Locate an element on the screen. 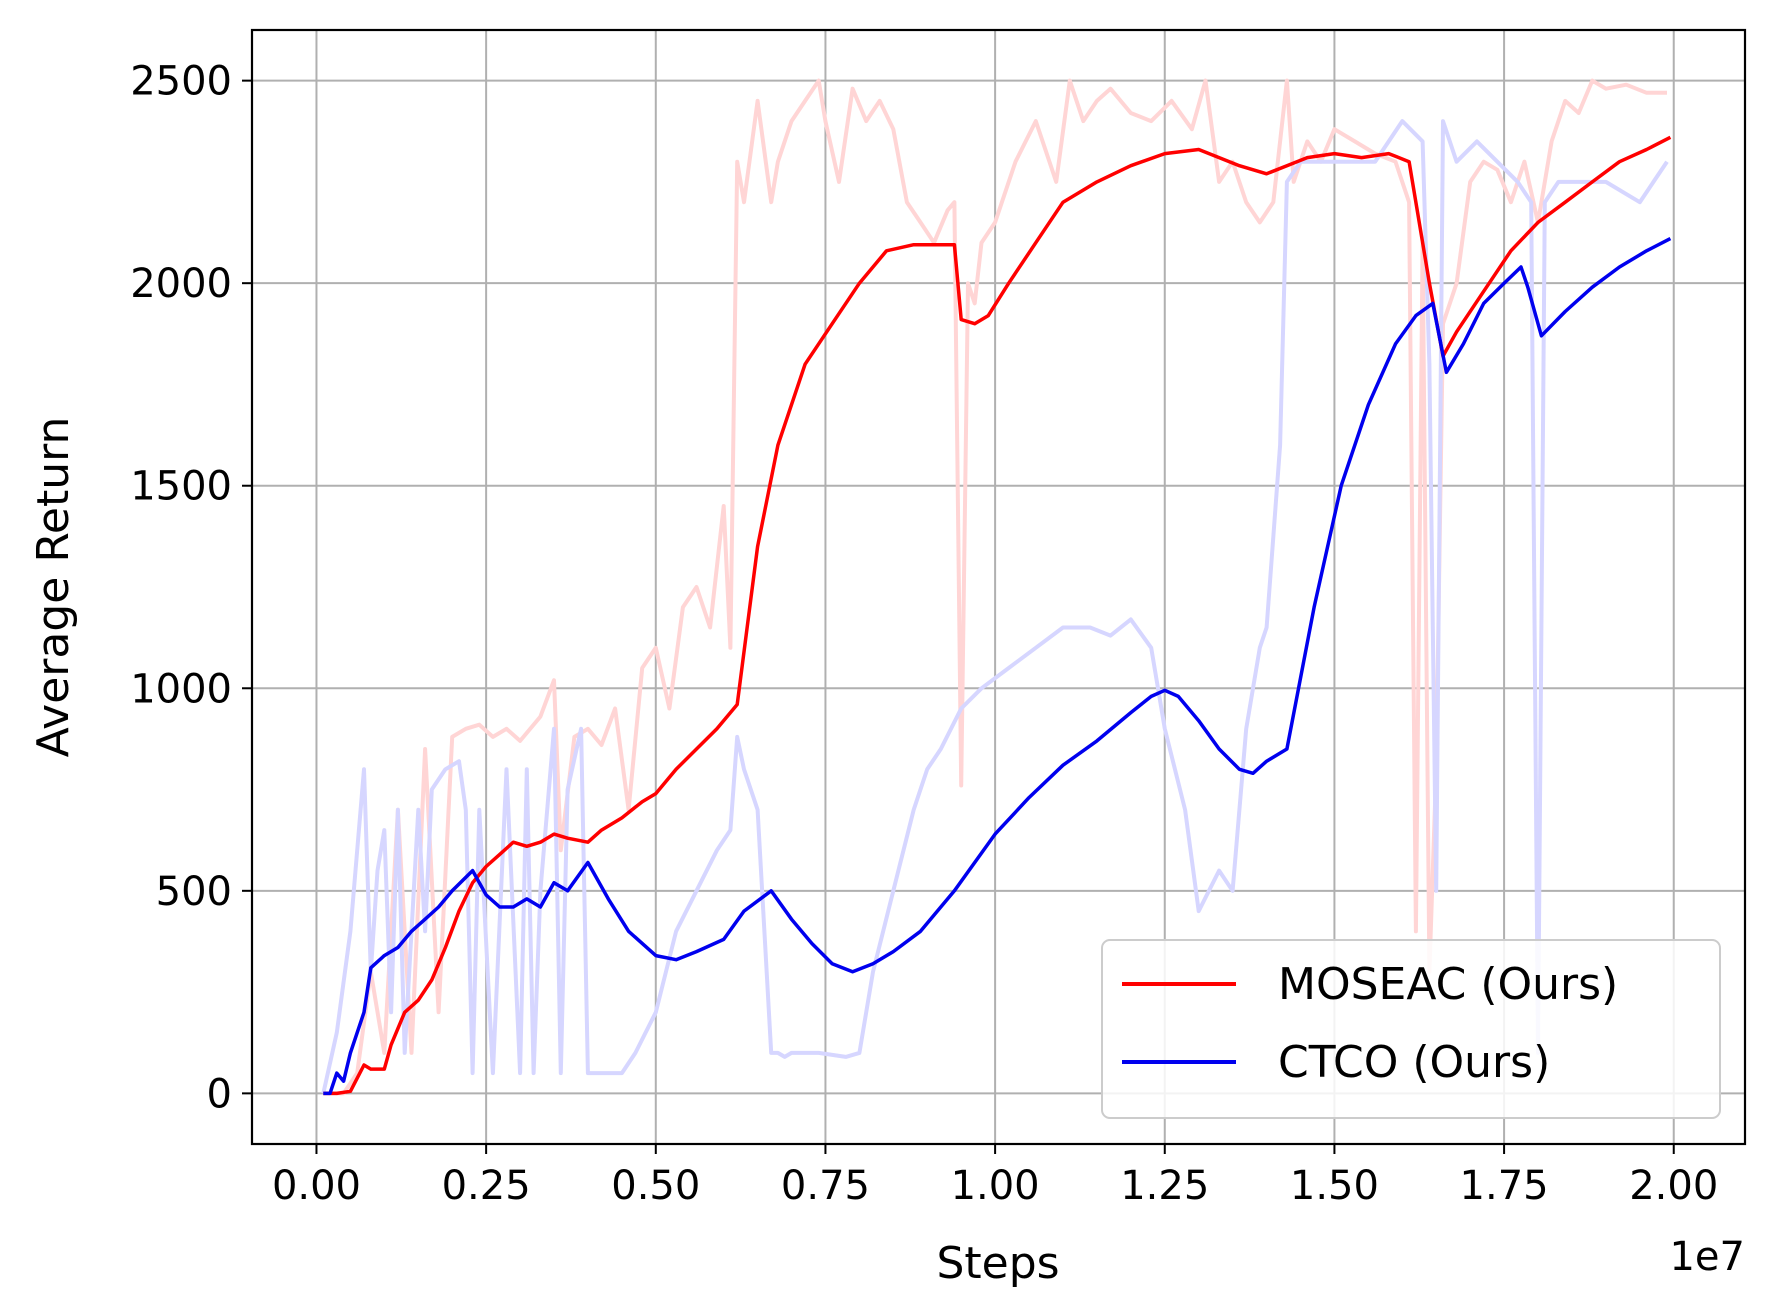  x-tick-label-7: 1.75 is located at coordinates (1504, 1186).